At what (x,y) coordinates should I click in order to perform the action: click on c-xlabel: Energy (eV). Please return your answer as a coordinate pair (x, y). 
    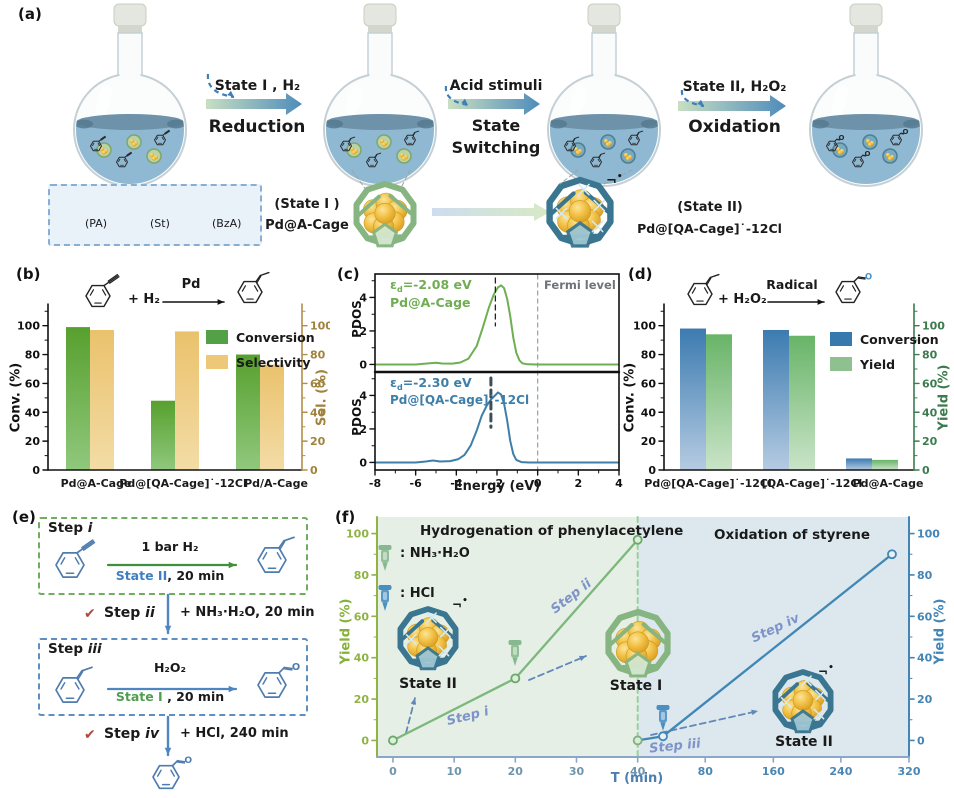
    Looking at the image, I should click on (497, 486).